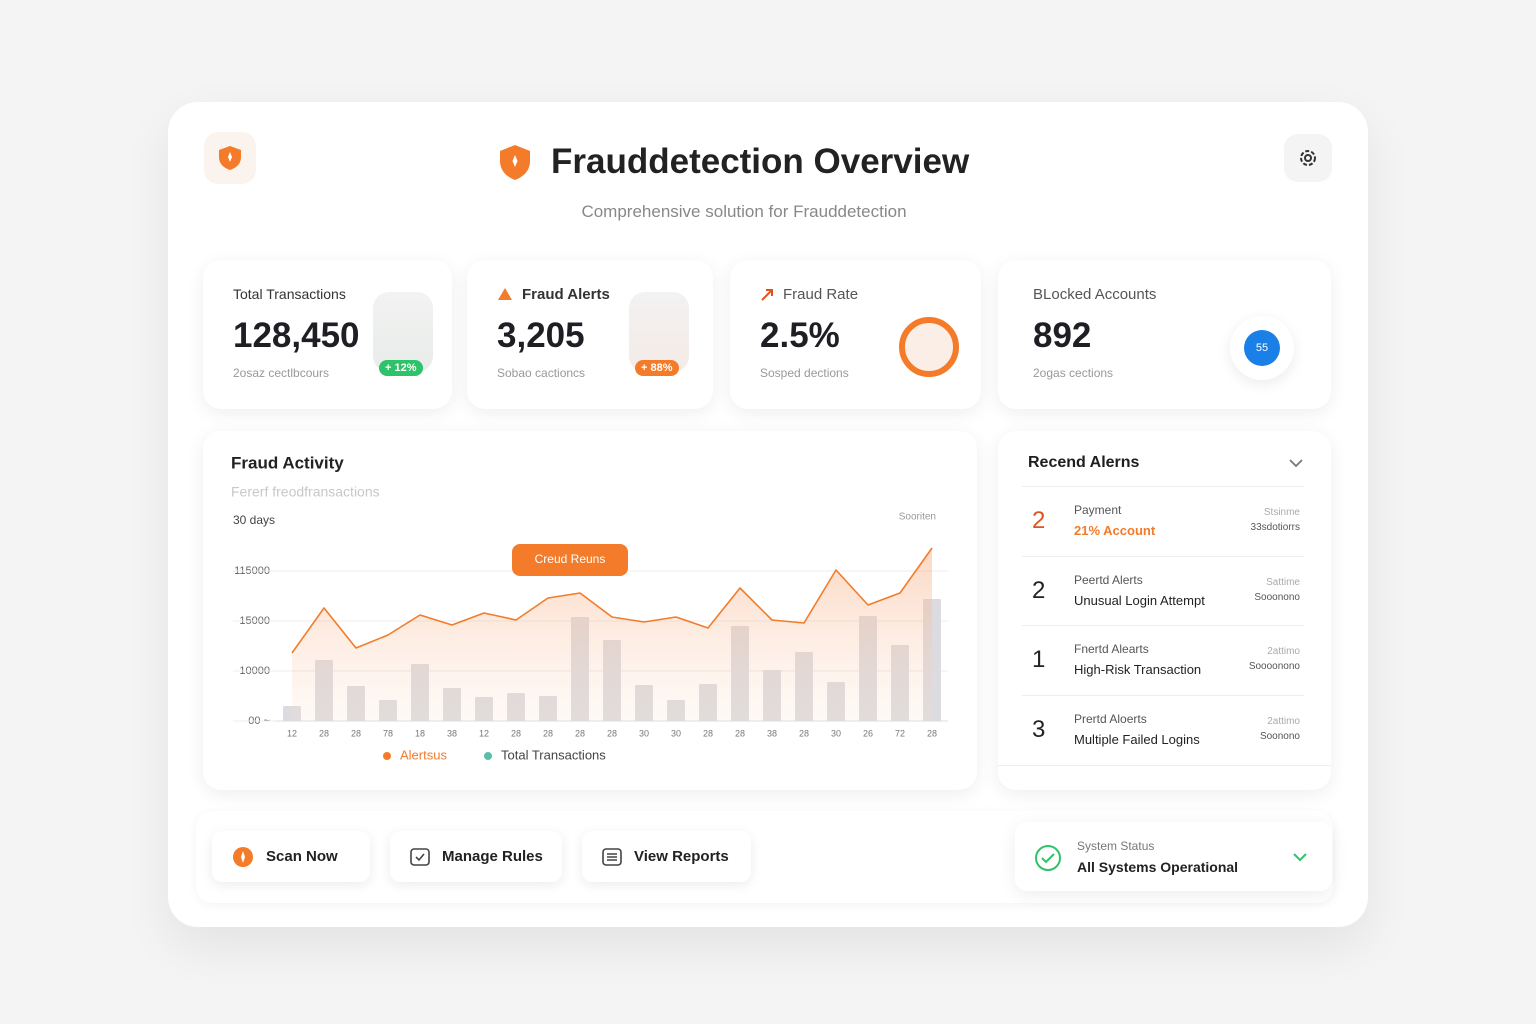 The height and width of the screenshot is (1024, 1536). What do you see at coordinates (1116, 846) in the screenshot?
I see `status-label: System Status` at bounding box center [1116, 846].